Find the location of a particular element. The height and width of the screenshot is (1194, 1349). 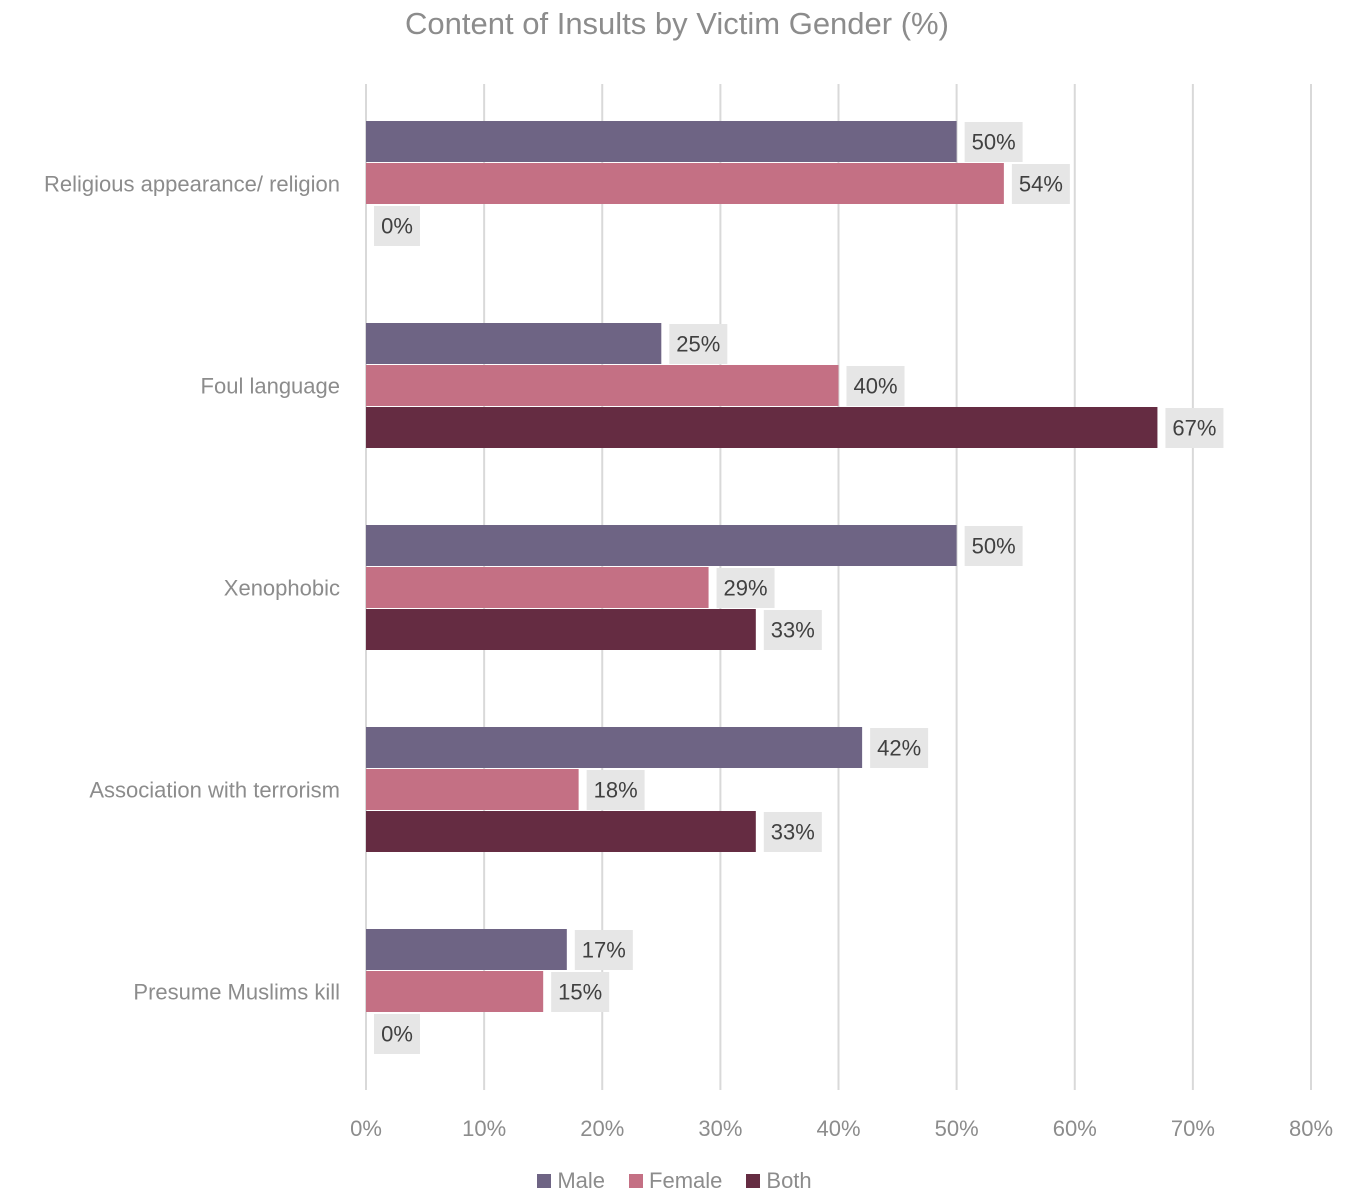

data-label: 54% is located at coordinates (1041, 184).